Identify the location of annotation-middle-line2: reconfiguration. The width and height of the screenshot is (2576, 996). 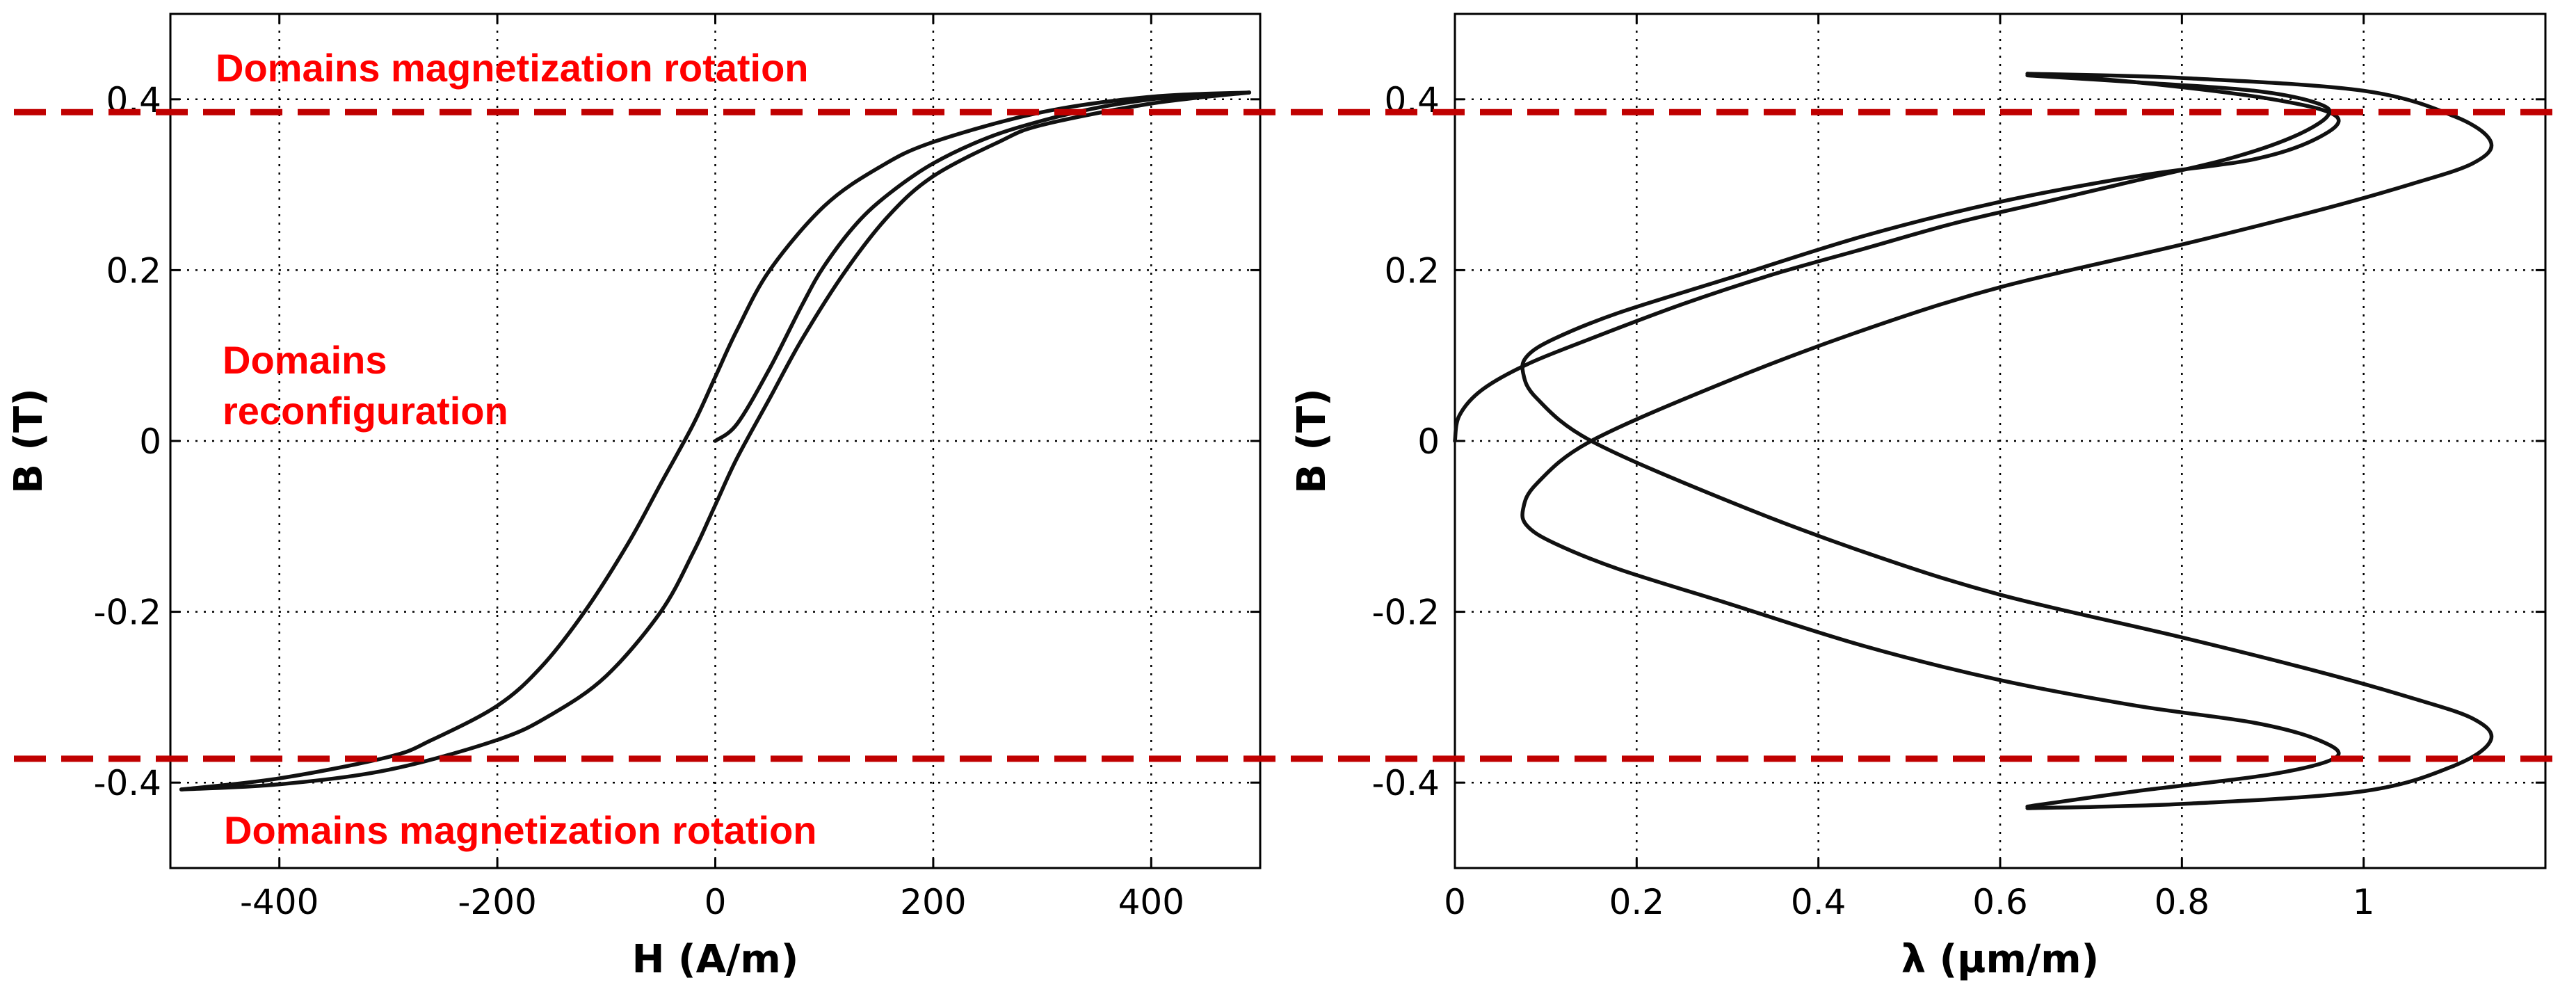
(366, 411).